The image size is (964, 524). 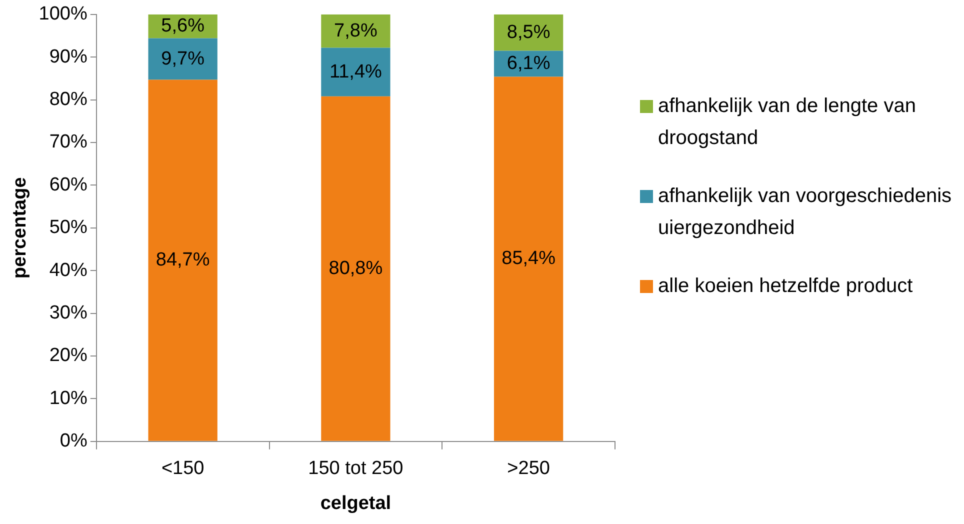 What do you see at coordinates (68, 142) in the screenshot?
I see `y-tick-label: 70%` at bounding box center [68, 142].